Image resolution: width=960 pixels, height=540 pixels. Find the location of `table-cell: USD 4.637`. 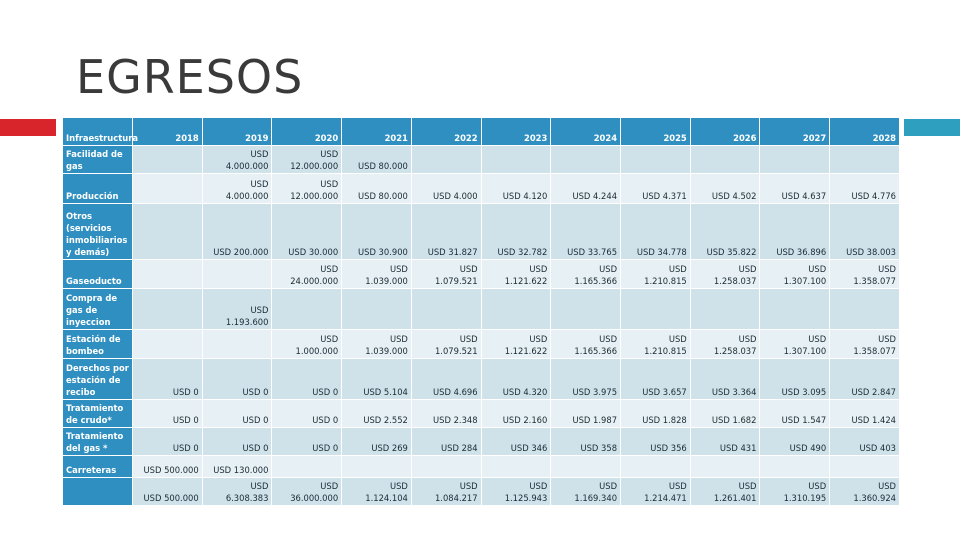

table-cell: USD 4.637 is located at coordinates (795, 188).